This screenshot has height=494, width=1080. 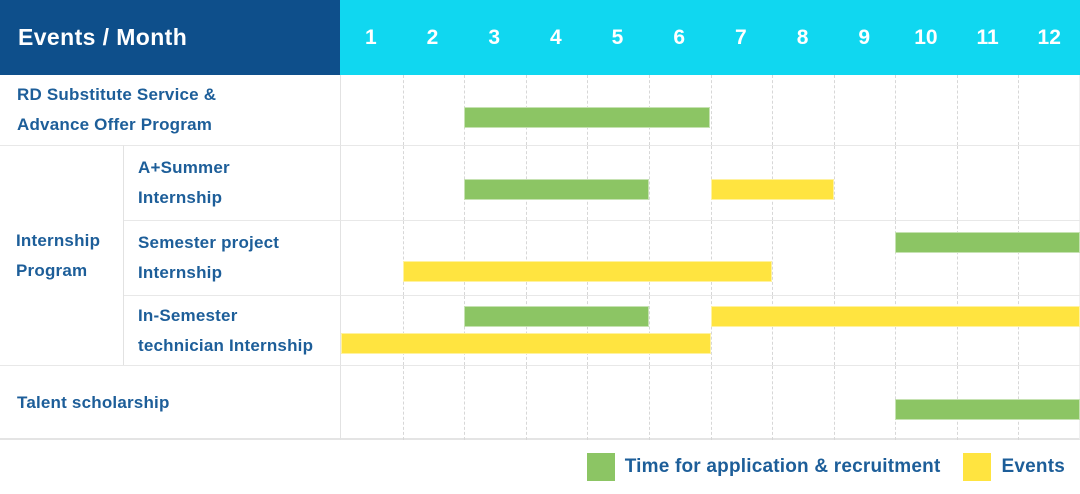 What do you see at coordinates (232, 257) in the screenshot?
I see `row-label-semester-project-internship: Semester project Internship` at bounding box center [232, 257].